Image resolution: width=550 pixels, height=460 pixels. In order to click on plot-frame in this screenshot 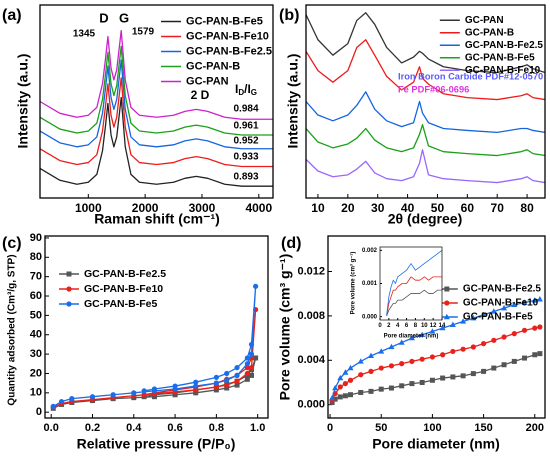, I will do `click(411, 283)`.